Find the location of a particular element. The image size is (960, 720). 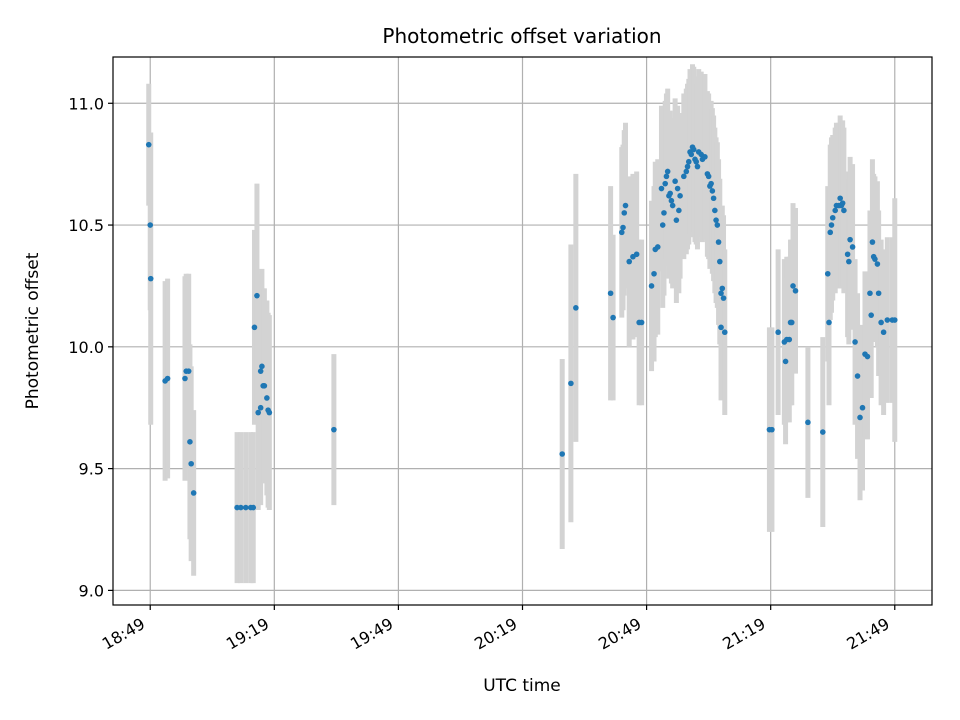

y-tick-label: 11.0 is located at coordinates (86, 103).